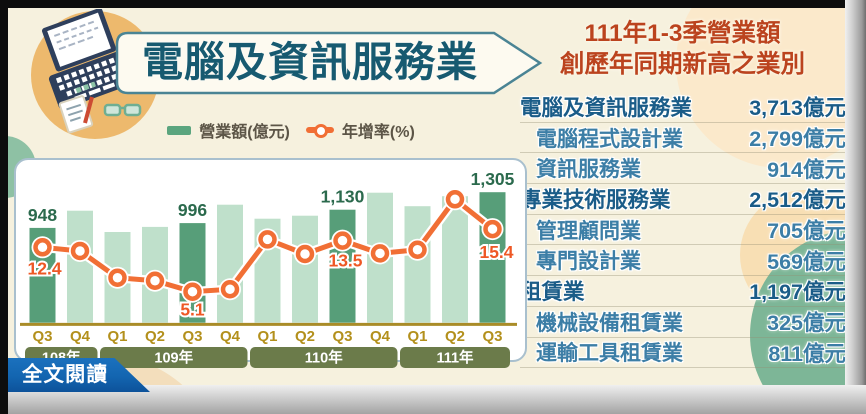  What do you see at coordinates (797, 108) in the screenshot?
I see `industry-value: 3,713億元` at bounding box center [797, 108].